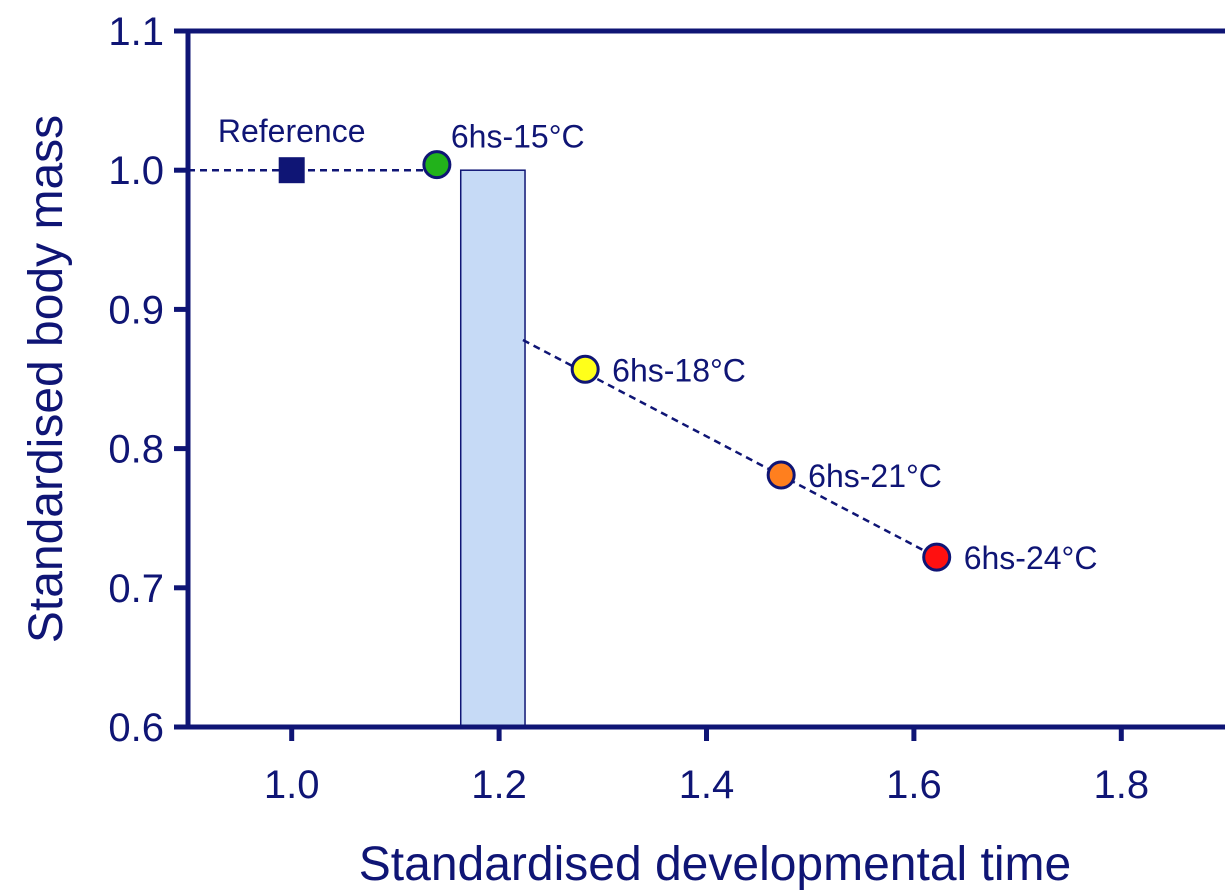  I want to click on y-axis-title: Standardised body mass, so click(46, 379).